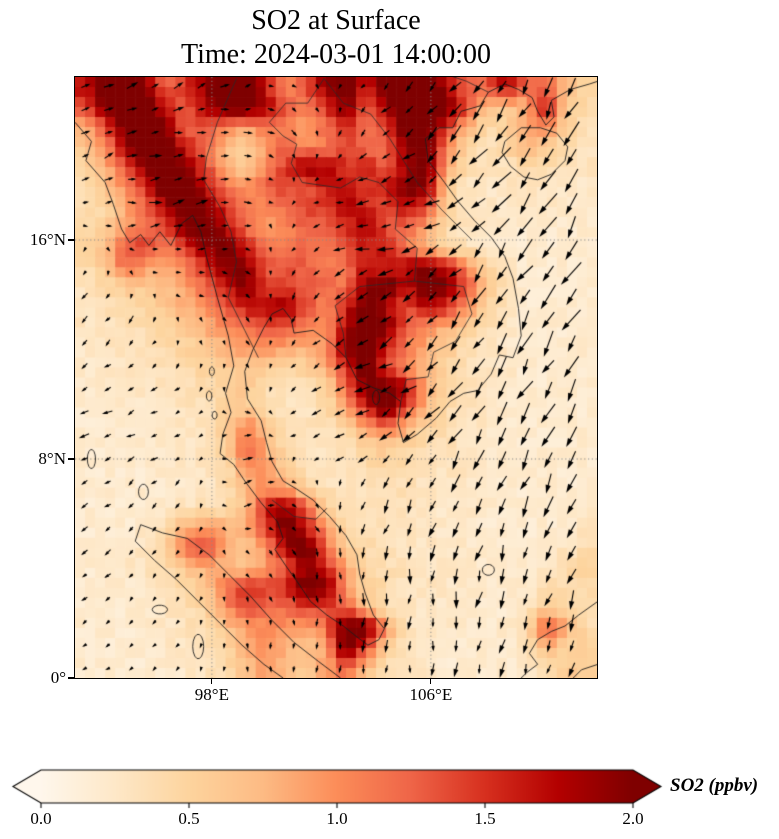 The image size is (779, 839). Describe the element at coordinates (58, 677) in the screenshot. I see `y-tick-label: 0°` at that location.